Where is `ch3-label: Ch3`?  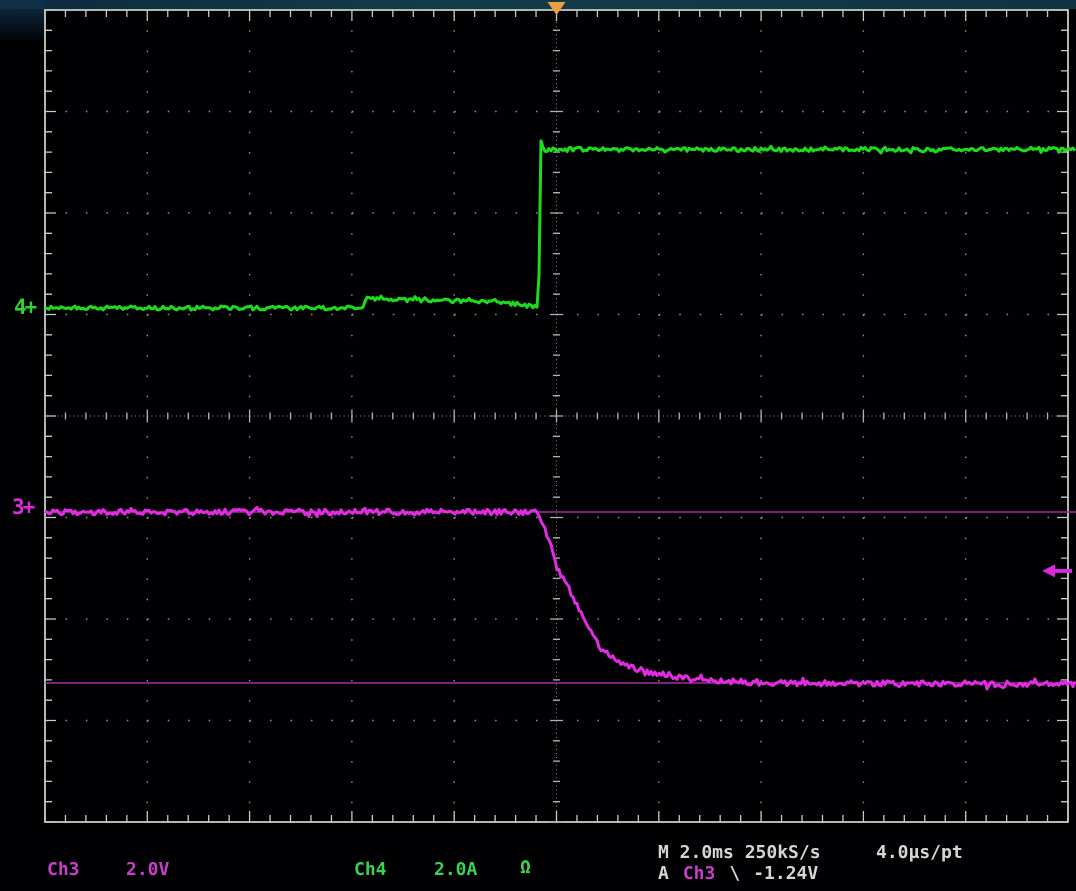
ch3-label: Ch3 is located at coordinates (63, 869).